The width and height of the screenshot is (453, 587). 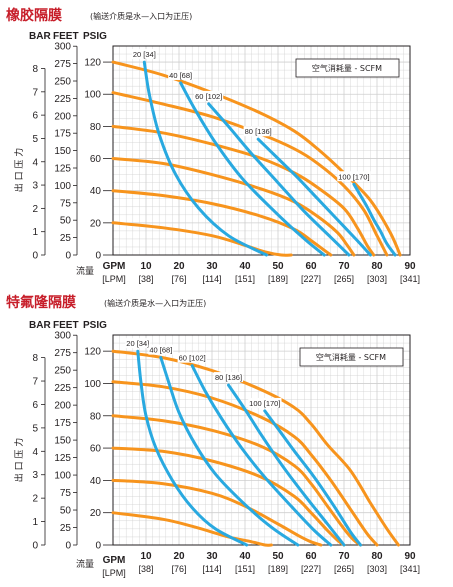 What do you see at coordinates (212, 556) in the screenshot?
I see `gpm-tick-label: 30` at bounding box center [212, 556].